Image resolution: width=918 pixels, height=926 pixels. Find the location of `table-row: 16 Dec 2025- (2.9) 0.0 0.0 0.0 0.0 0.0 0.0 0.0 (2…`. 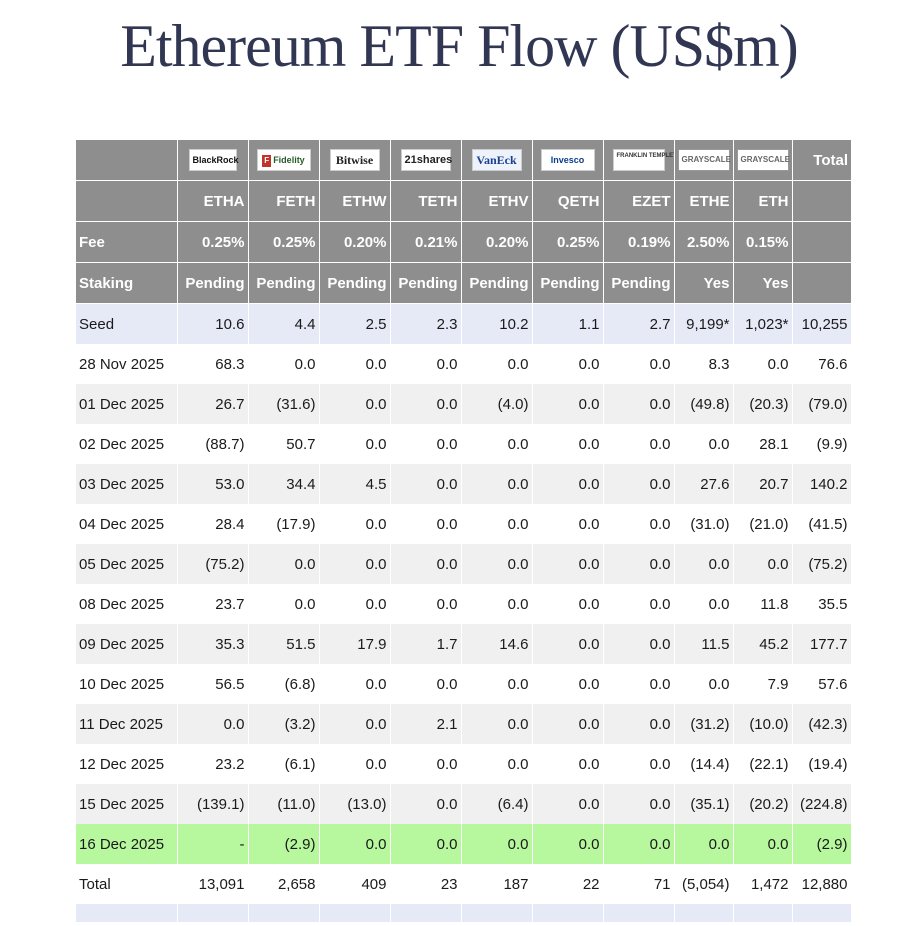

table-row: 16 Dec 2025- (2.9) 0.0 0.0 0.0 0.0 0.0 0.0 0.0 (2… is located at coordinates (464, 844).